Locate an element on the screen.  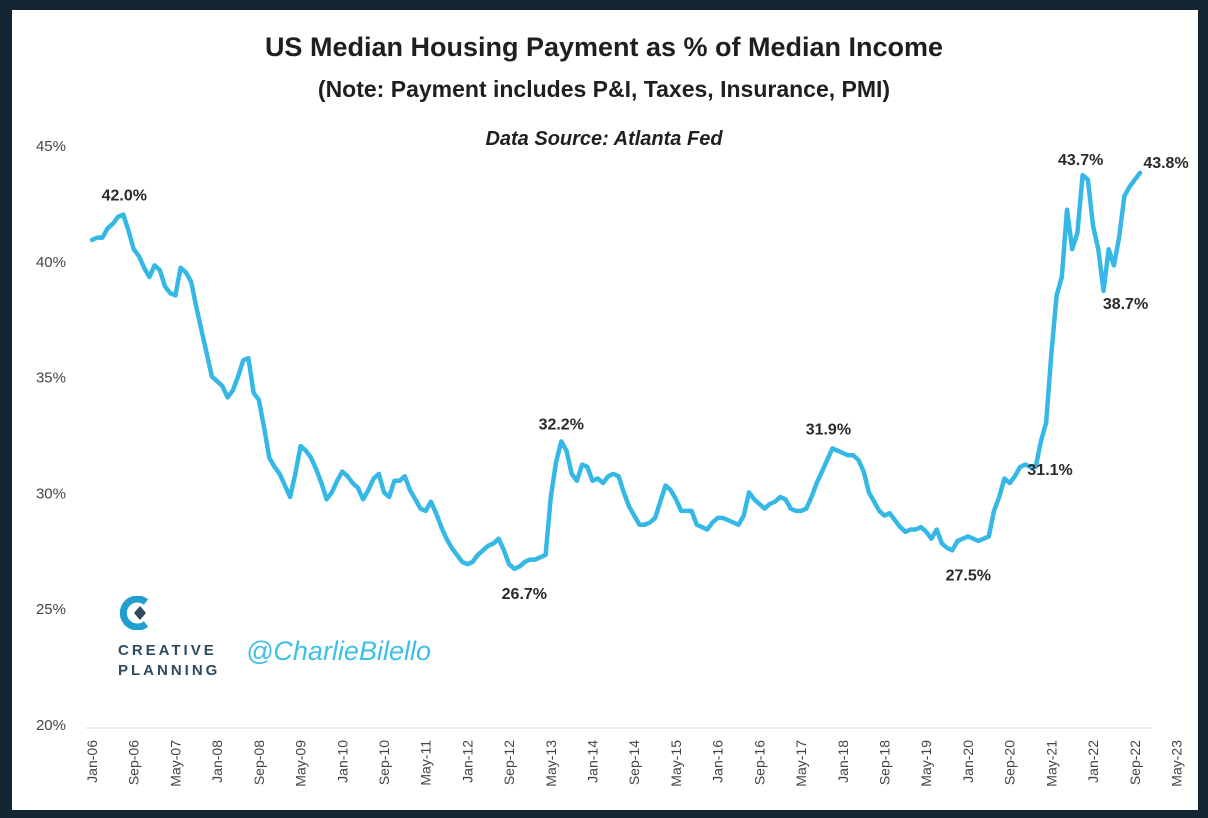
data-label: 43.8% is located at coordinates (1165, 163).